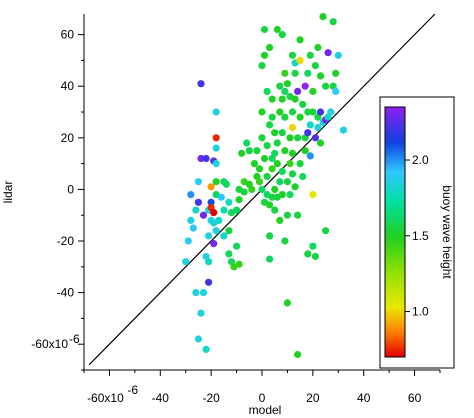 This screenshot has height=418, width=474. Describe the element at coordinates (132, 390) in the screenshot. I see `x-tick-exponent: -6` at that location.